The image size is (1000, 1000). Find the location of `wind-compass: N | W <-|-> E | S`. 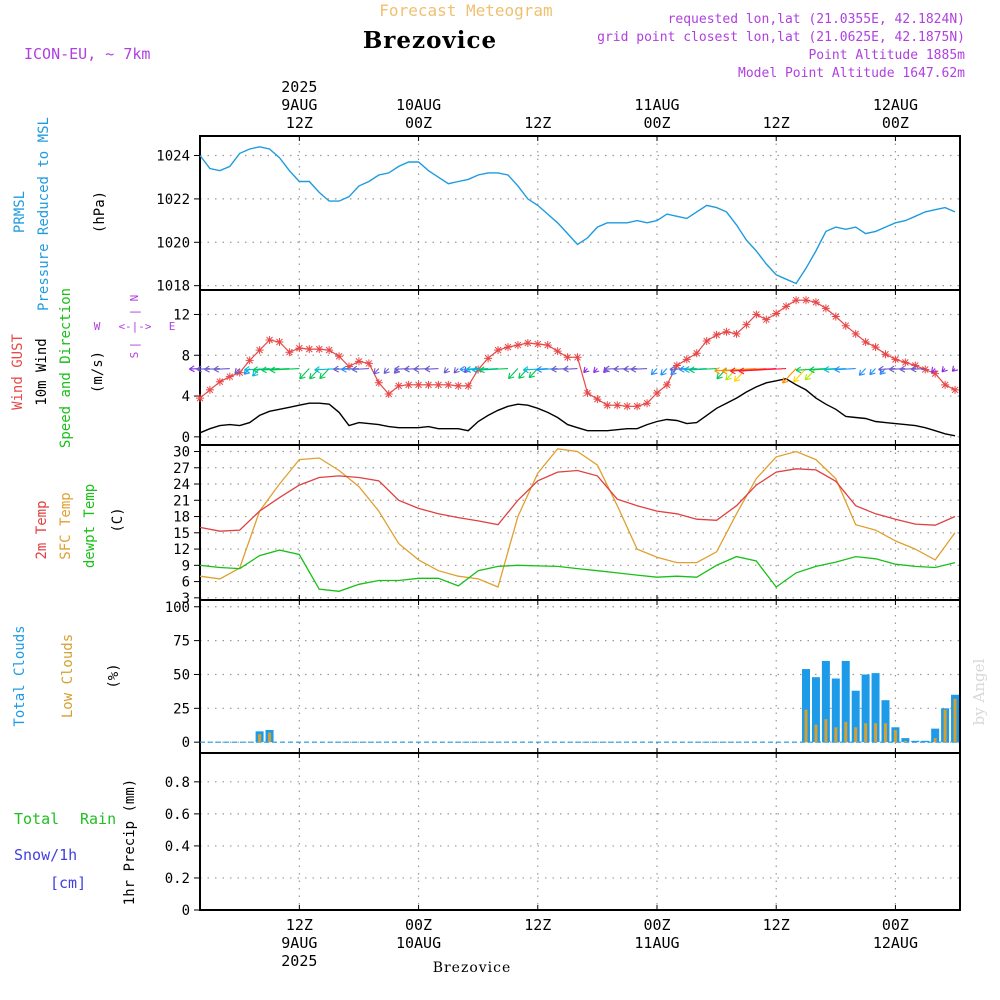

wind-compass: N | W <-|-> E | S is located at coordinates (135, 327).